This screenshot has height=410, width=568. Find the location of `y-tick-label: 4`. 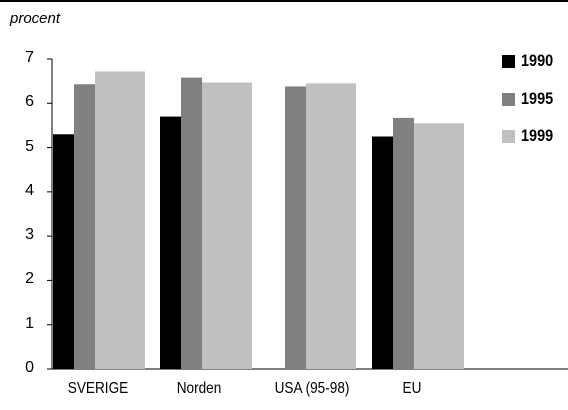

y-tick-label: 4 is located at coordinates (29, 190).